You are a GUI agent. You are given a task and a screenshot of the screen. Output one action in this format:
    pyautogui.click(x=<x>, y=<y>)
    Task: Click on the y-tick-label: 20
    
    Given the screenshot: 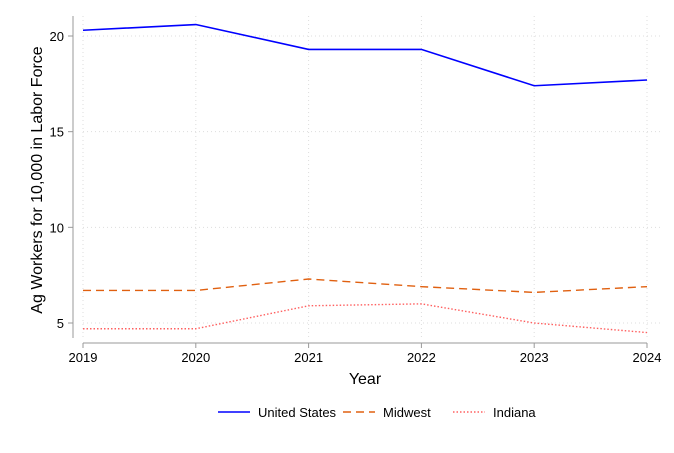 What is the action you would take?
    pyautogui.click(x=57, y=36)
    